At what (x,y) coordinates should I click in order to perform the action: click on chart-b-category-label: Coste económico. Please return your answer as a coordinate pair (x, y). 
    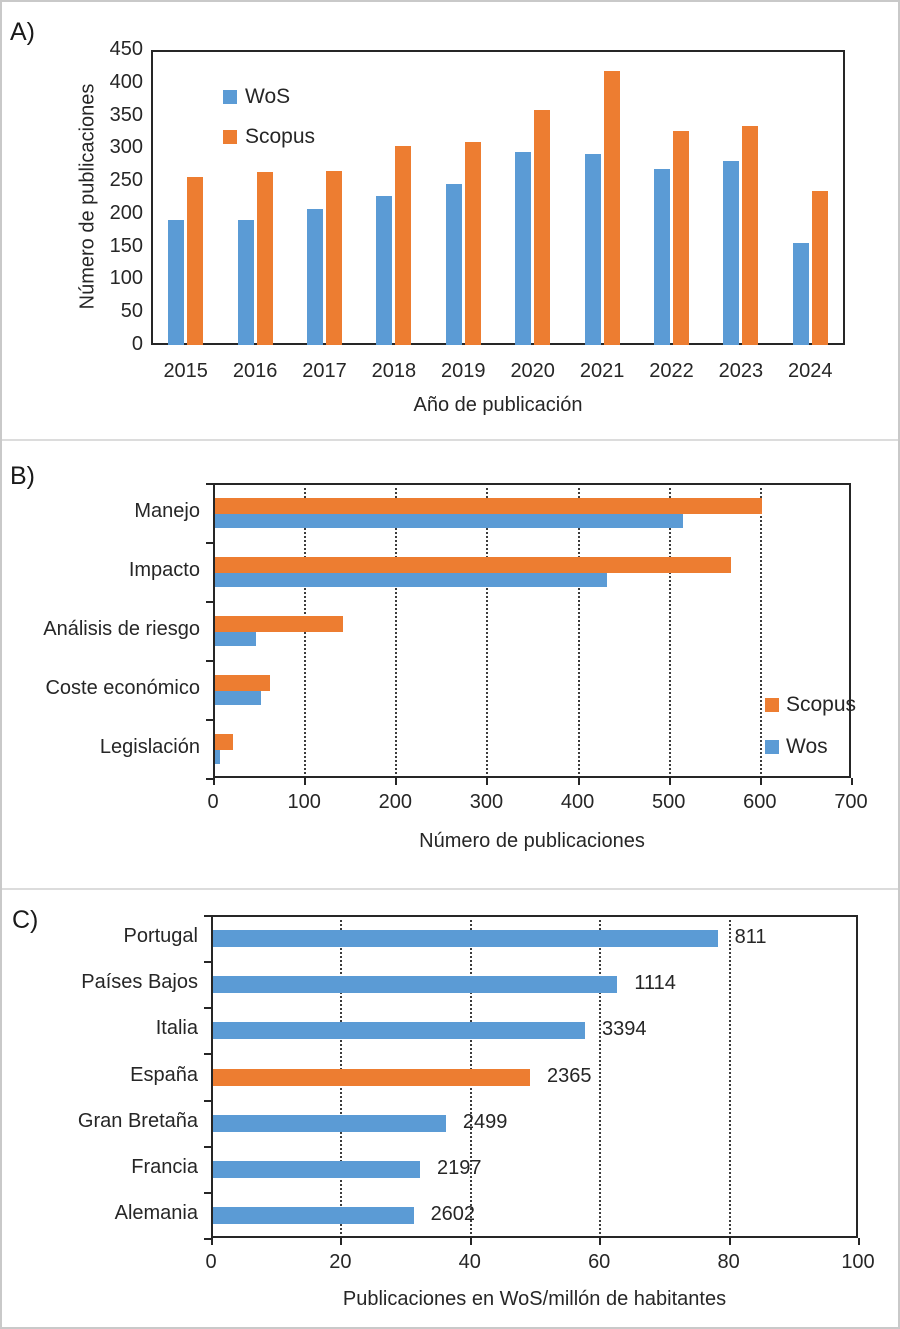
    Looking at the image, I should click on (122, 687).